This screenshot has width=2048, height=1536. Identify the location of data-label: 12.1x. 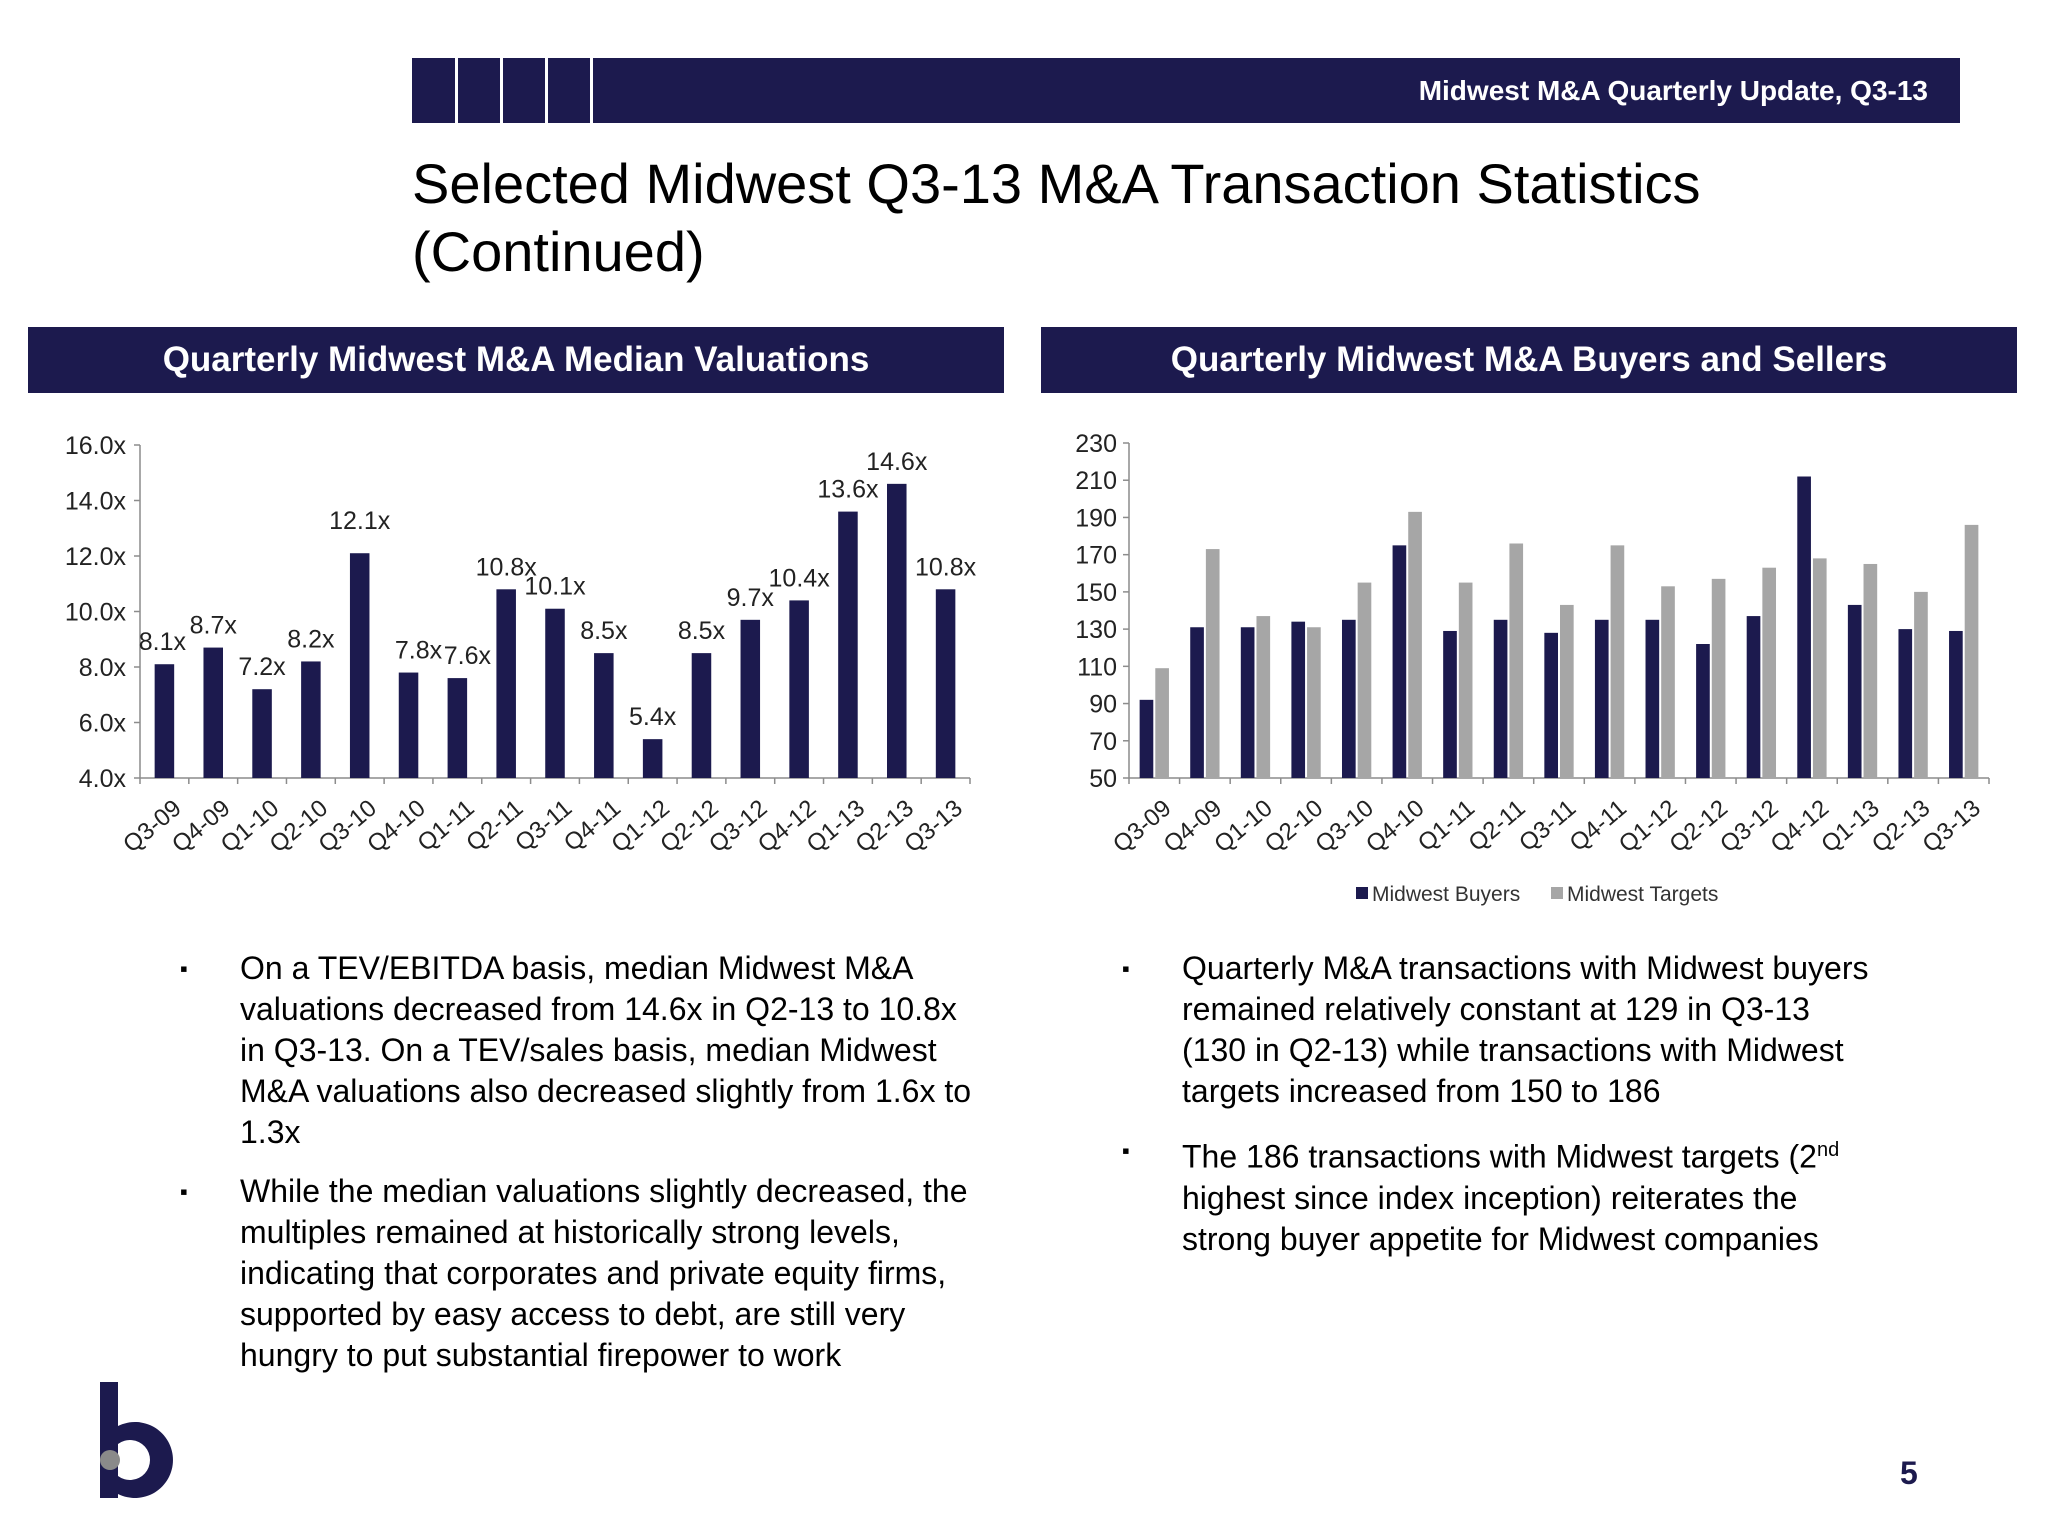
(360, 521).